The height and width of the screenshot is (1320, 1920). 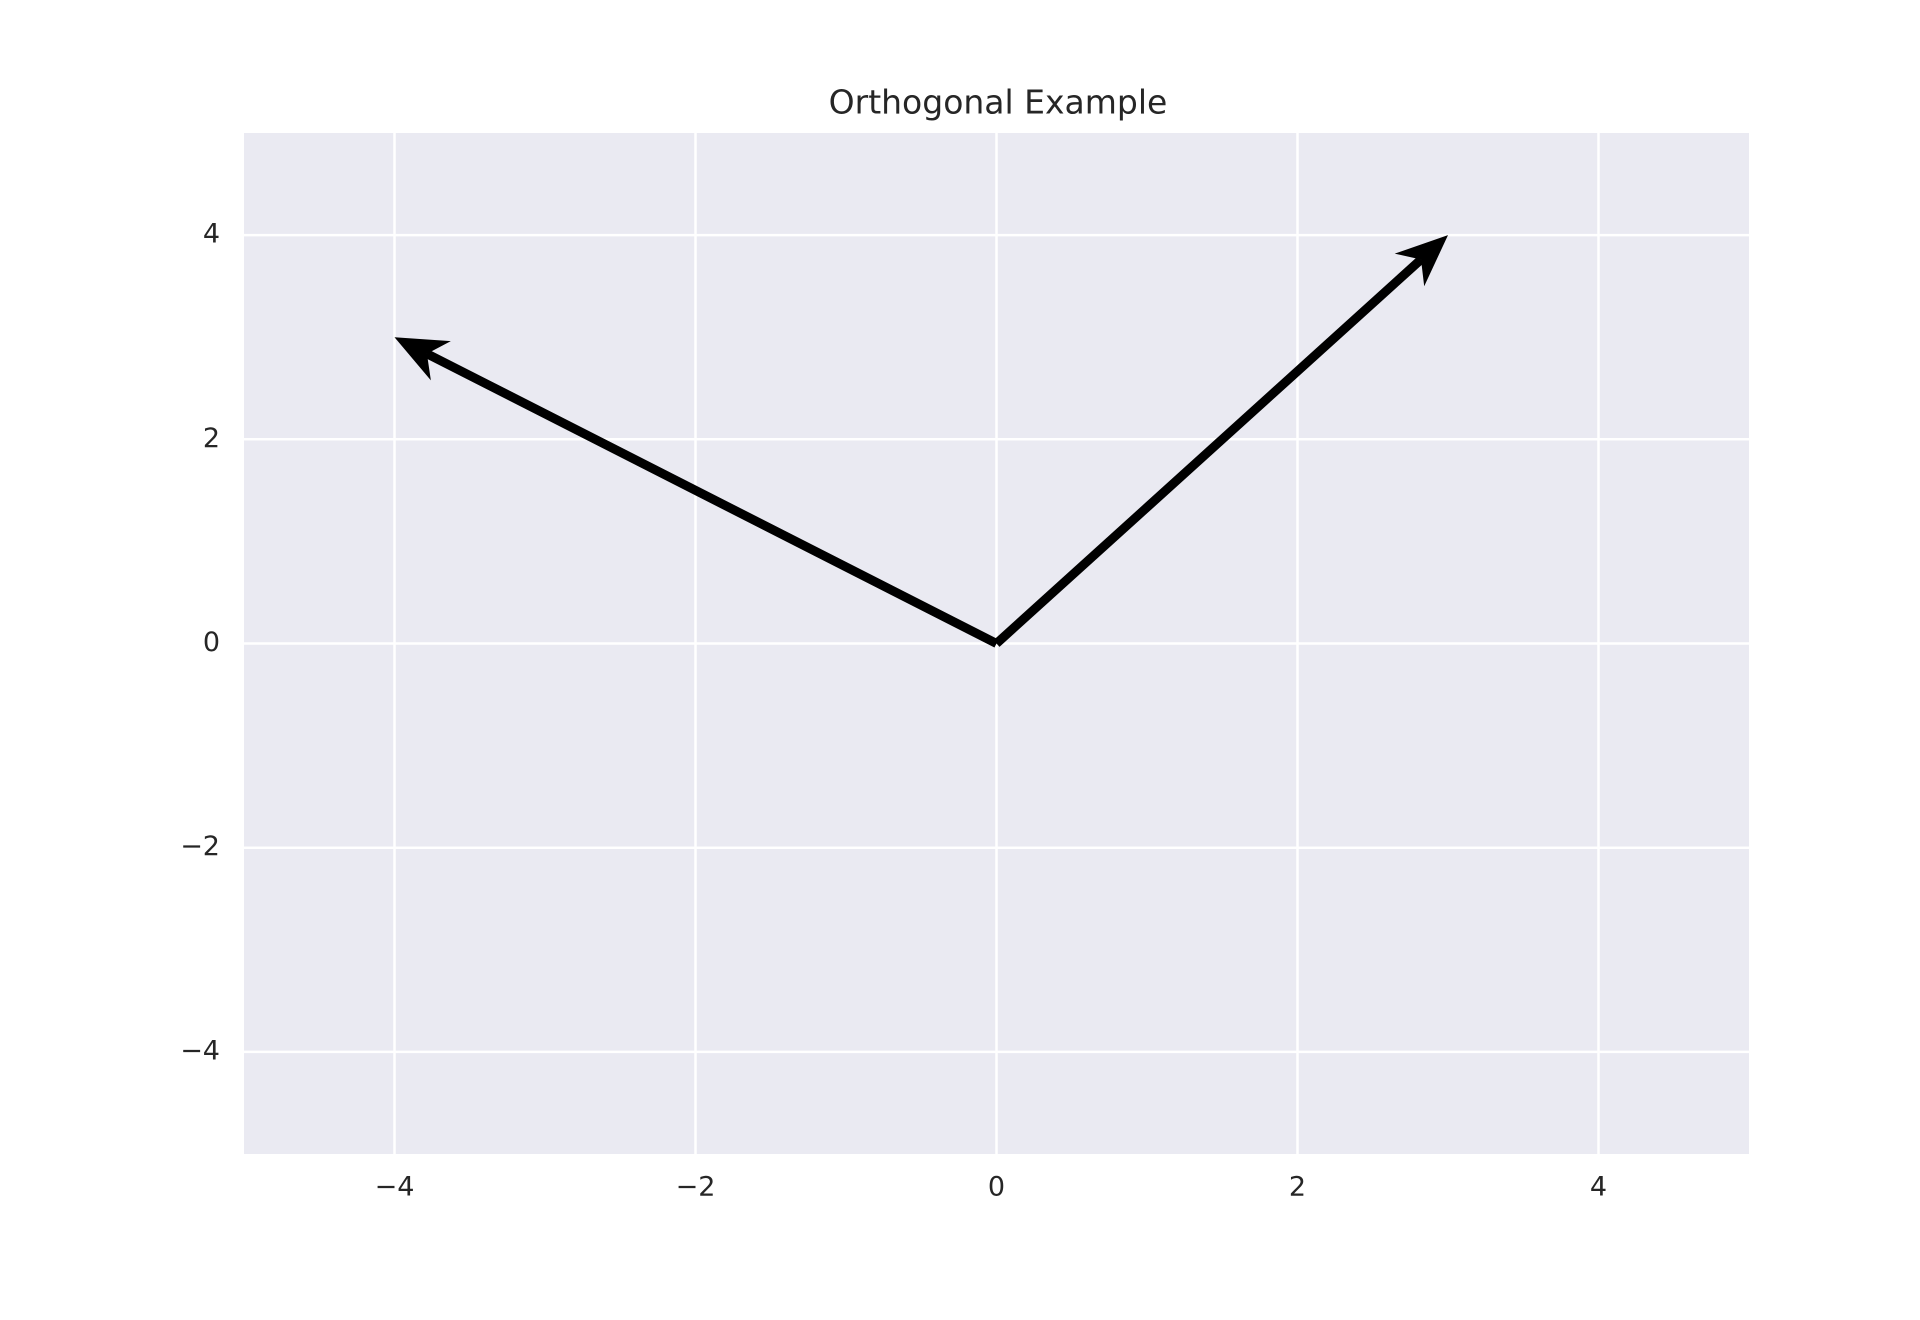 What do you see at coordinates (211, 438) in the screenshot?
I see `y-tick-label: 2` at bounding box center [211, 438].